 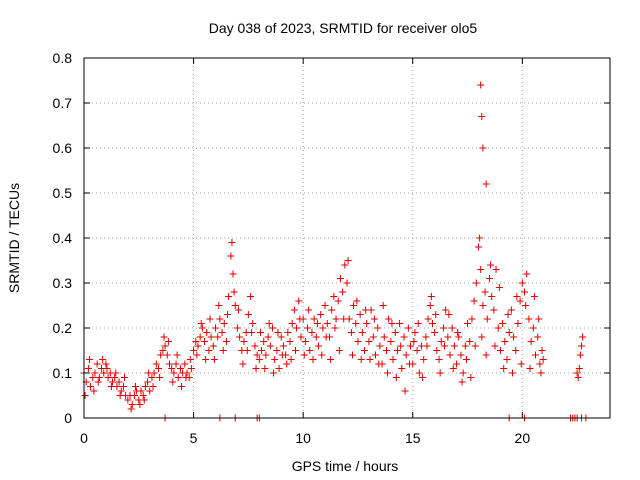 I want to click on y-tick-label: 0.4, so click(x=63, y=238).